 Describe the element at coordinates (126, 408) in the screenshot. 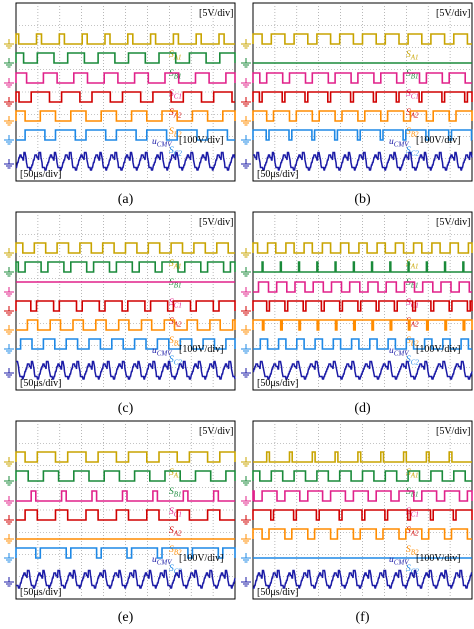

I see `panel-caption: (c)` at that location.